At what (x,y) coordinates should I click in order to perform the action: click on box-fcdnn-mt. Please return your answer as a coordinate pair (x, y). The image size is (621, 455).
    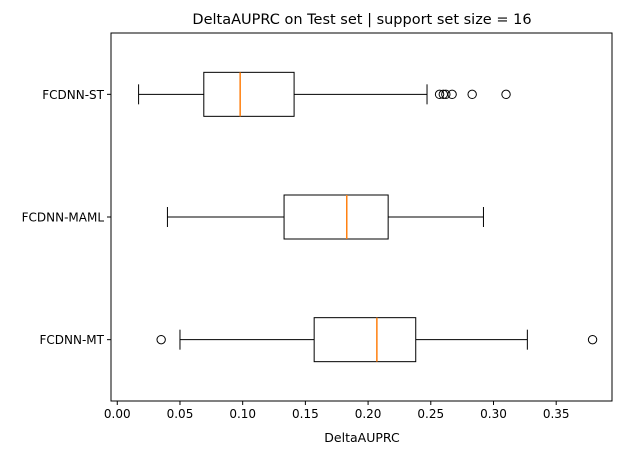
    Looking at the image, I should click on (377, 340).